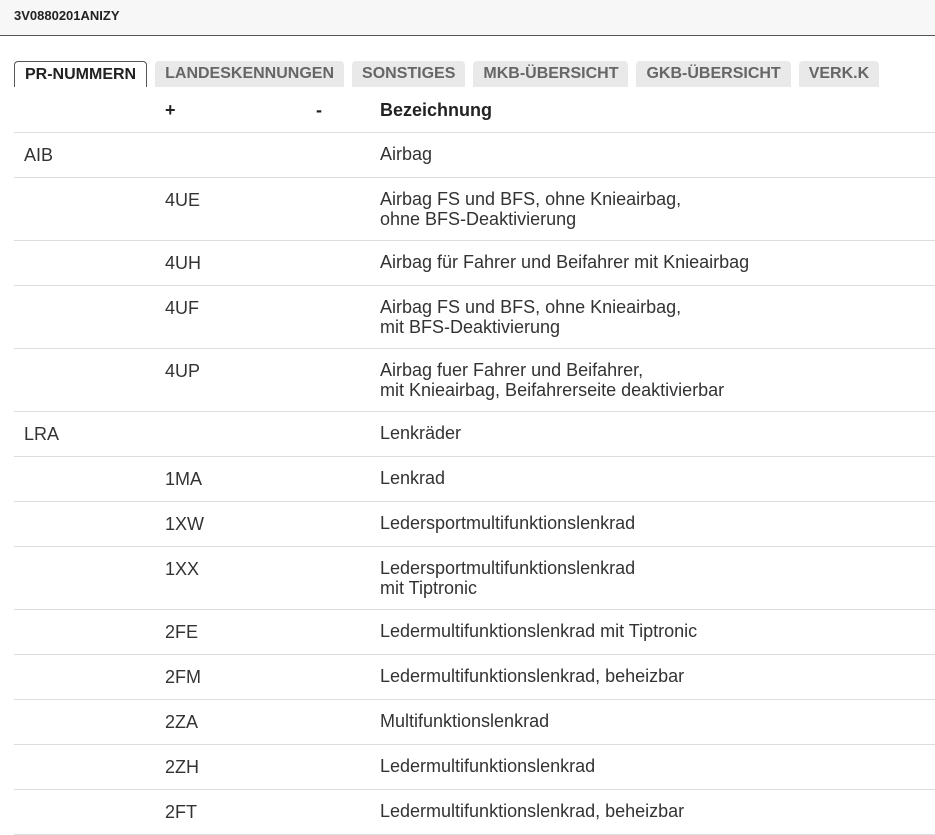  I want to click on description: Multifunktionslenkrad, so click(657, 722).